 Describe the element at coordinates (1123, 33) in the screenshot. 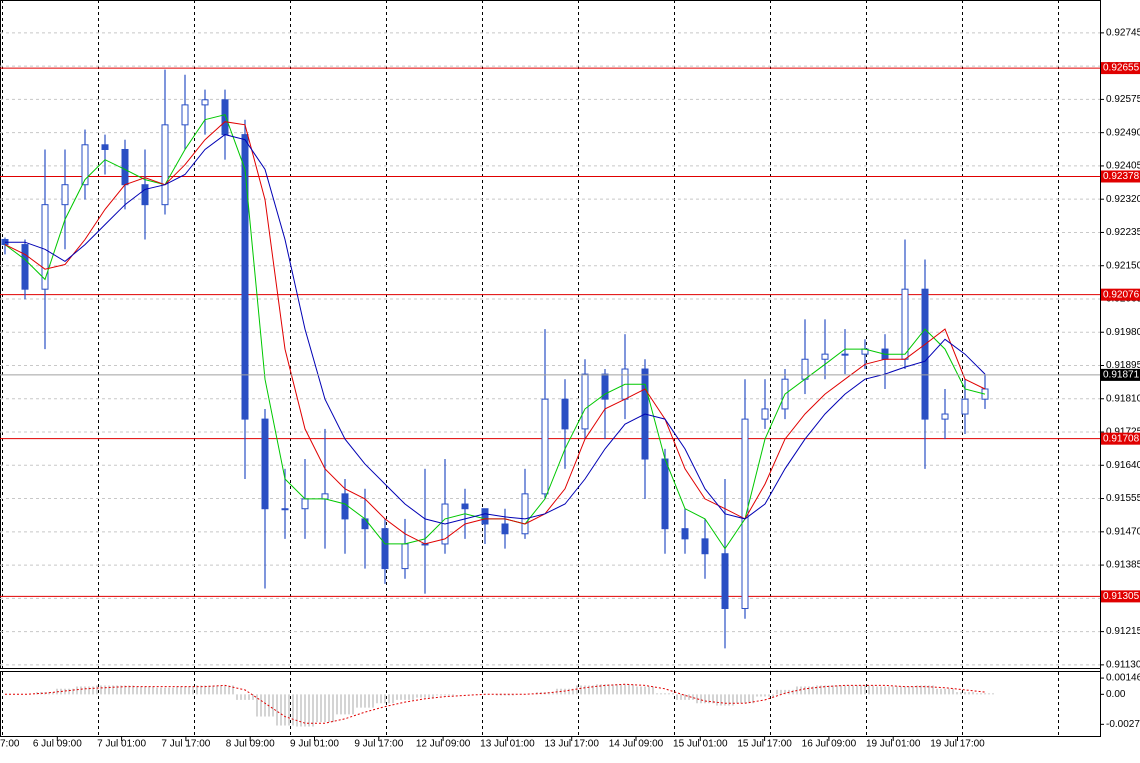

I see `y-tick-label: 0.92745` at that location.